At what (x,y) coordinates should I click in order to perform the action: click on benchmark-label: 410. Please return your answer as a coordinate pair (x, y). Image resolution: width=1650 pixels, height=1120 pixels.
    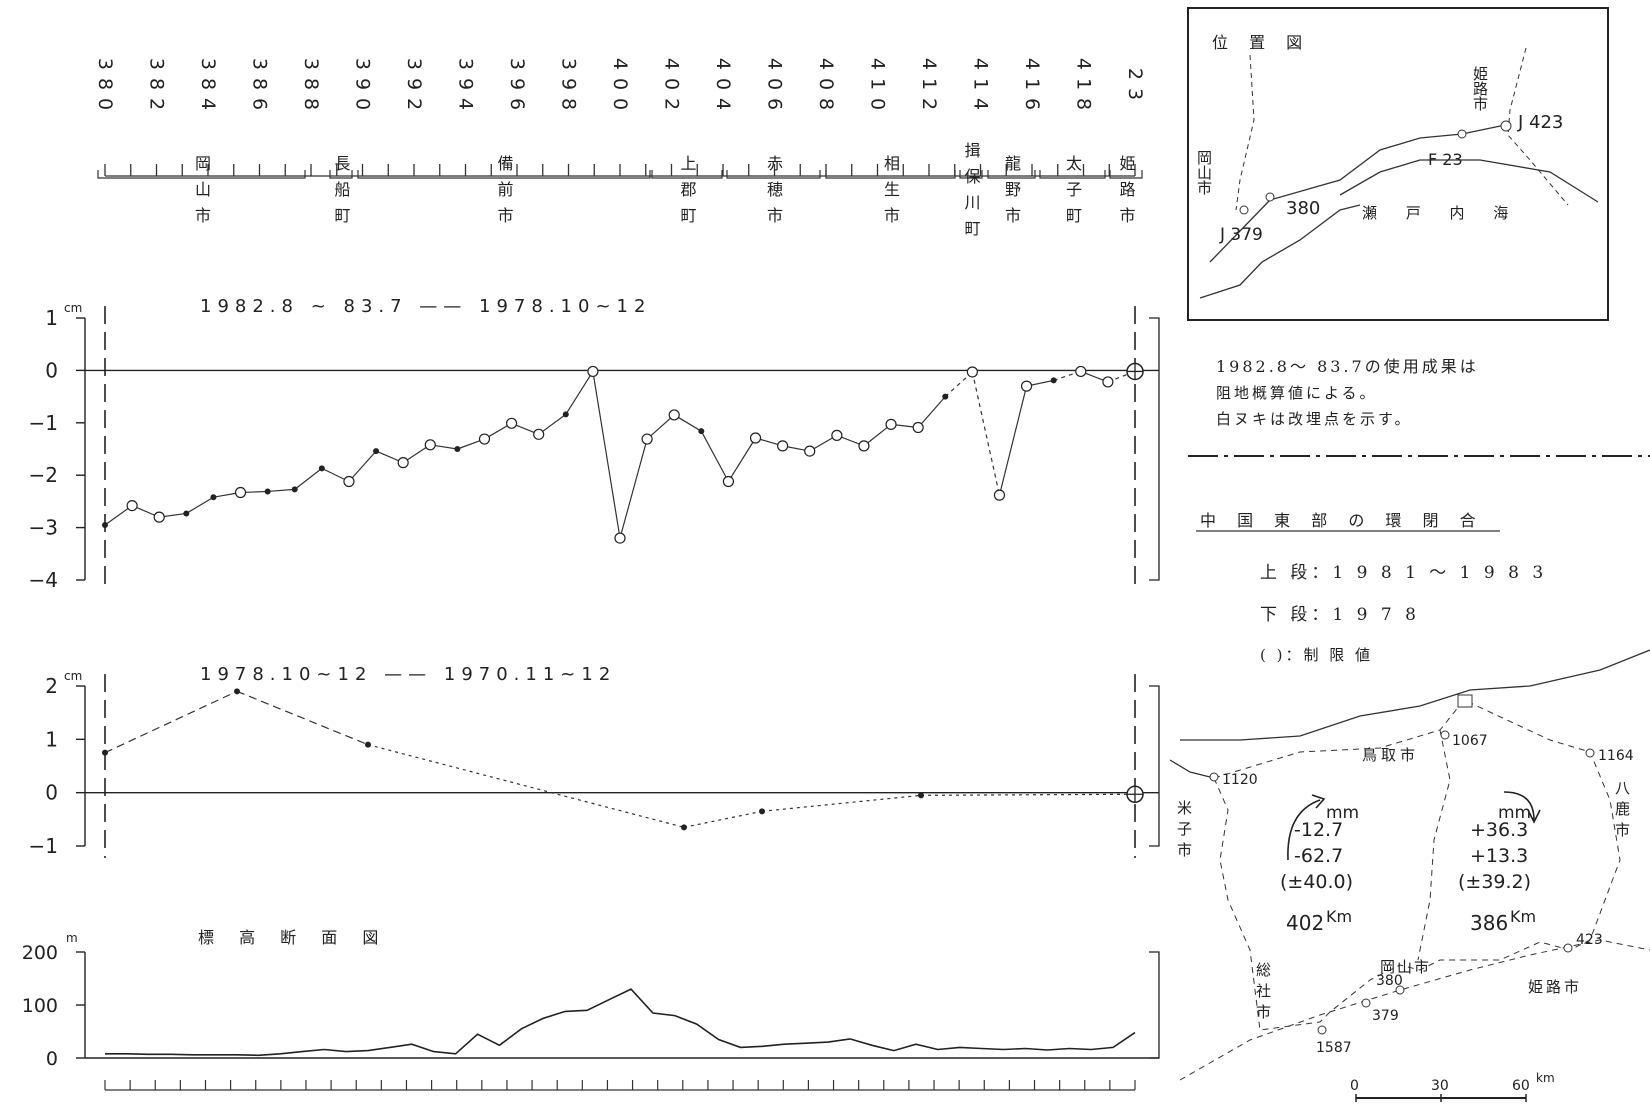
    Looking at the image, I should click on (878, 88).